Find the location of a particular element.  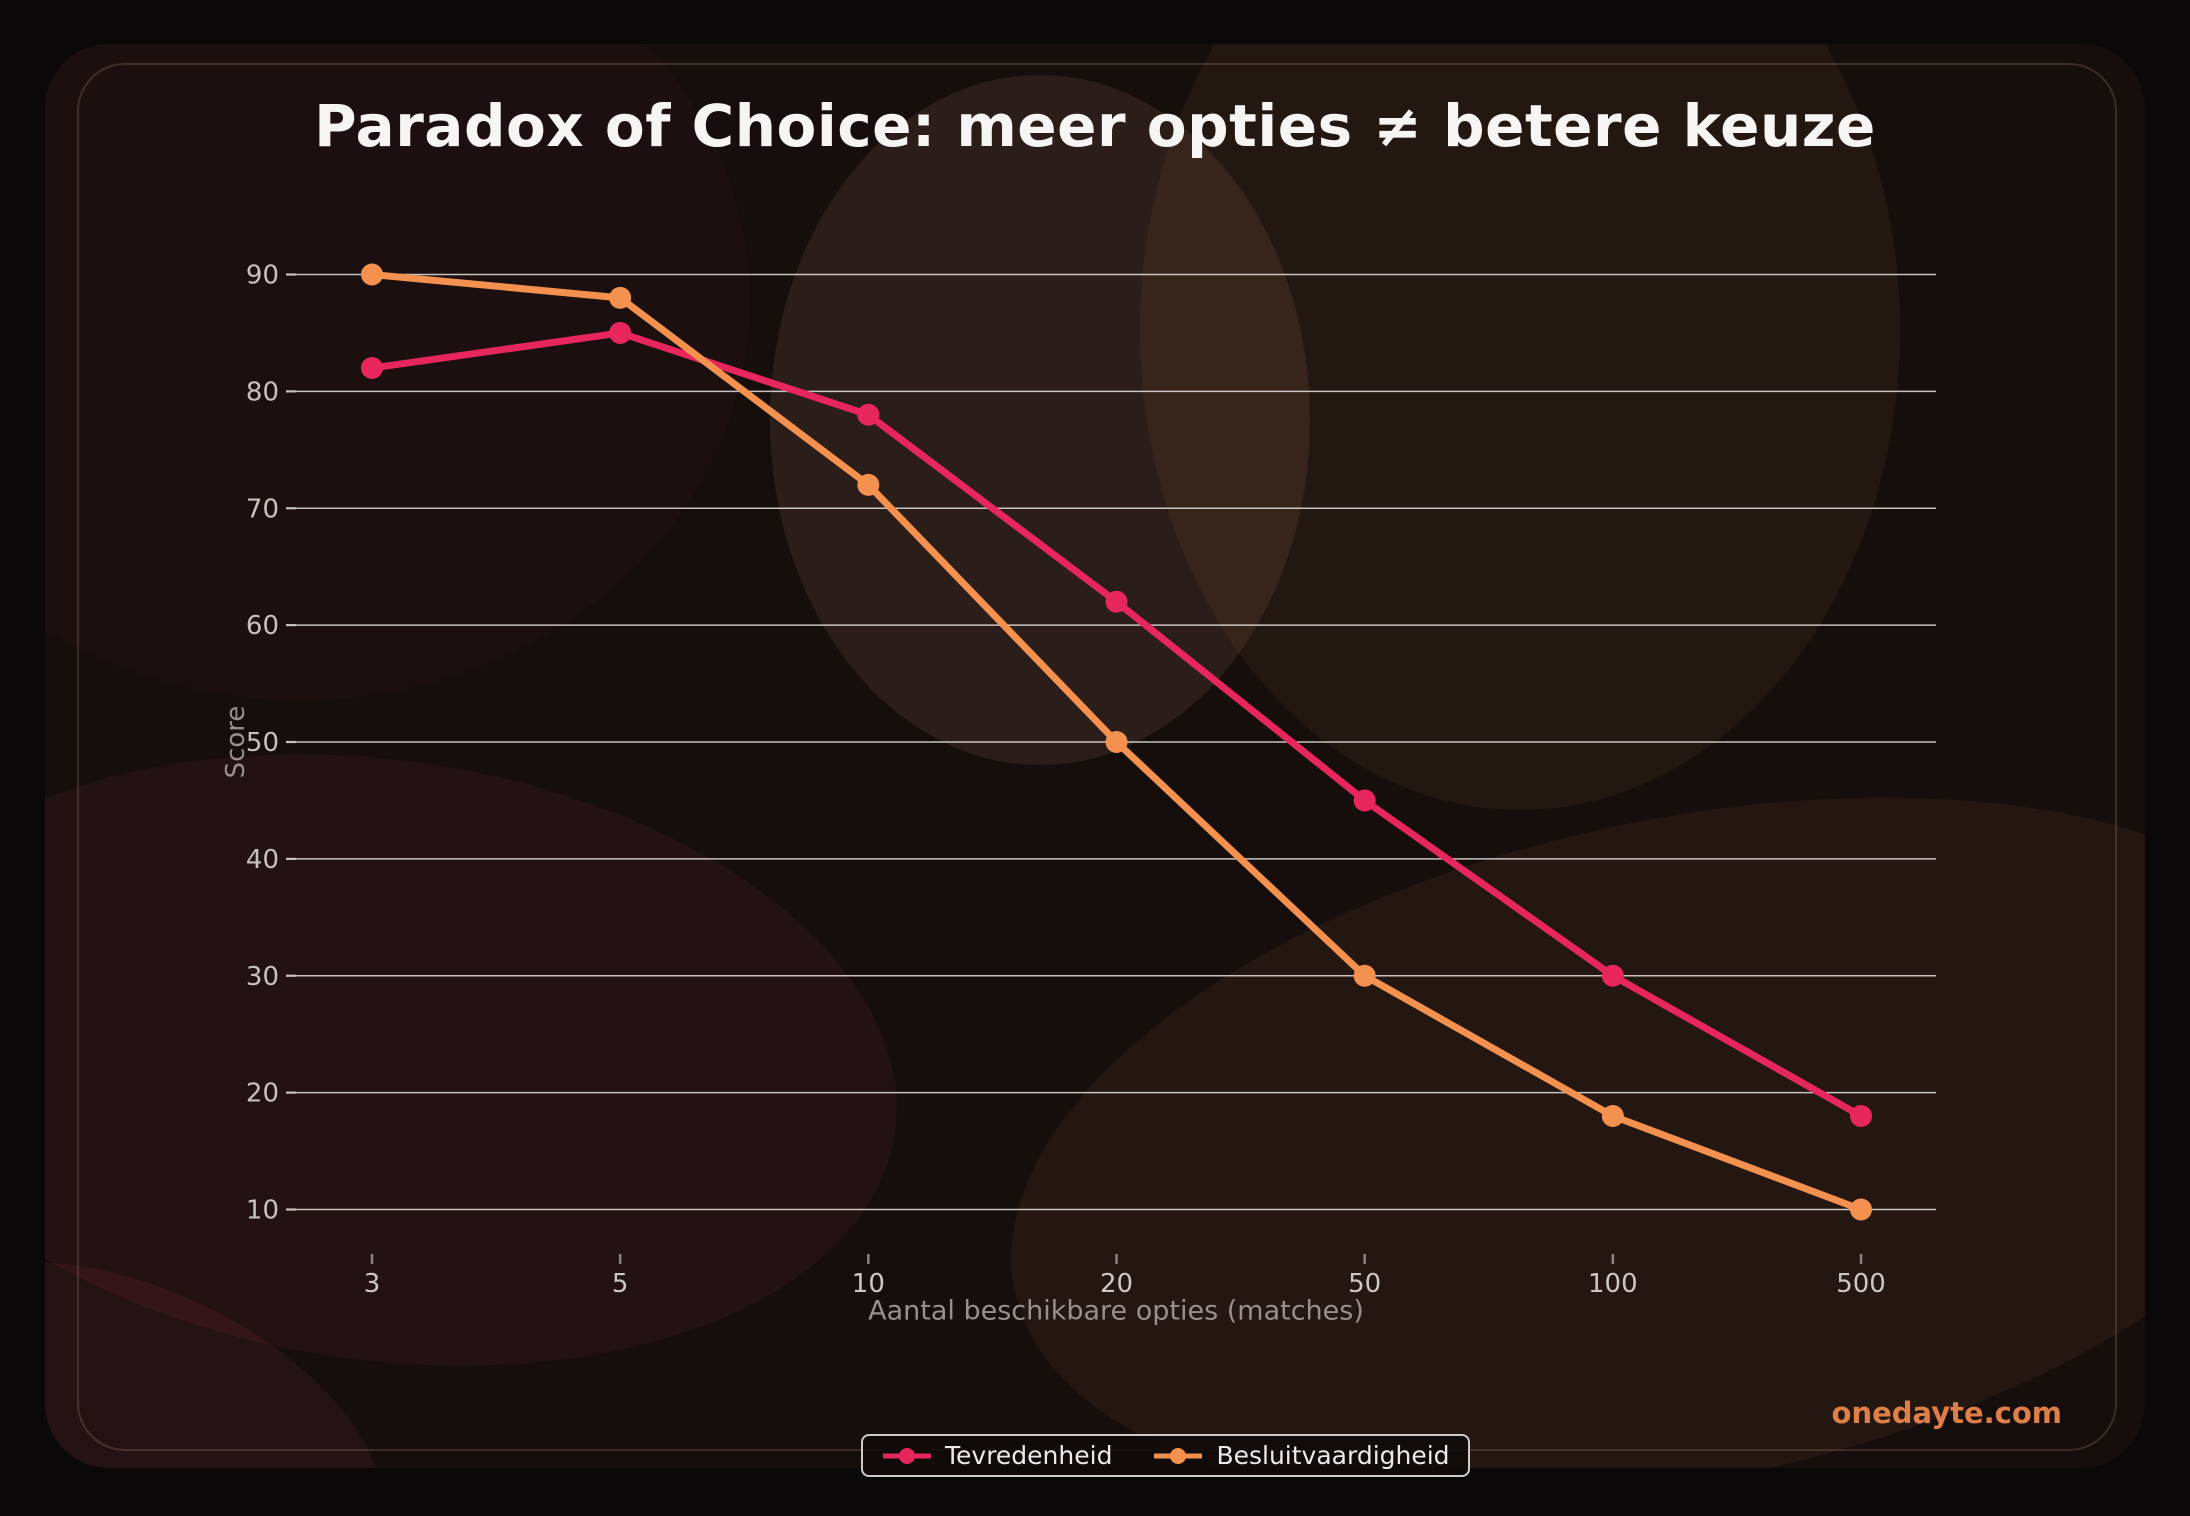

watermark: onedayte.com is located at coordinates (1946, 1413).